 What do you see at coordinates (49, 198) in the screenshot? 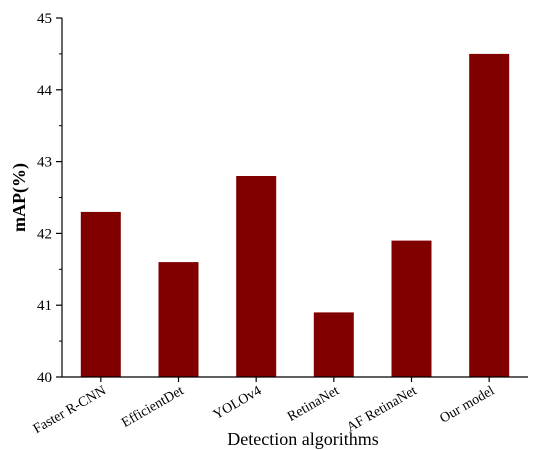
I see `y-ticks: 40 41 42 43 44 45` at bounding box center [49, 198].